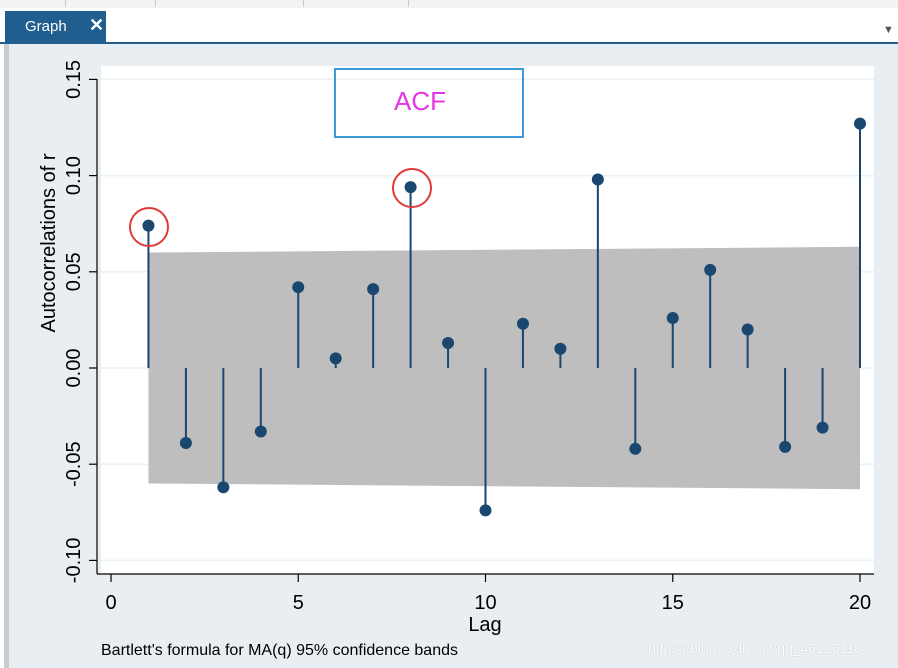 The width and height of the screenshot is (898, 668). I want to click on y-tick-label: 0.10, so click(74, 175).